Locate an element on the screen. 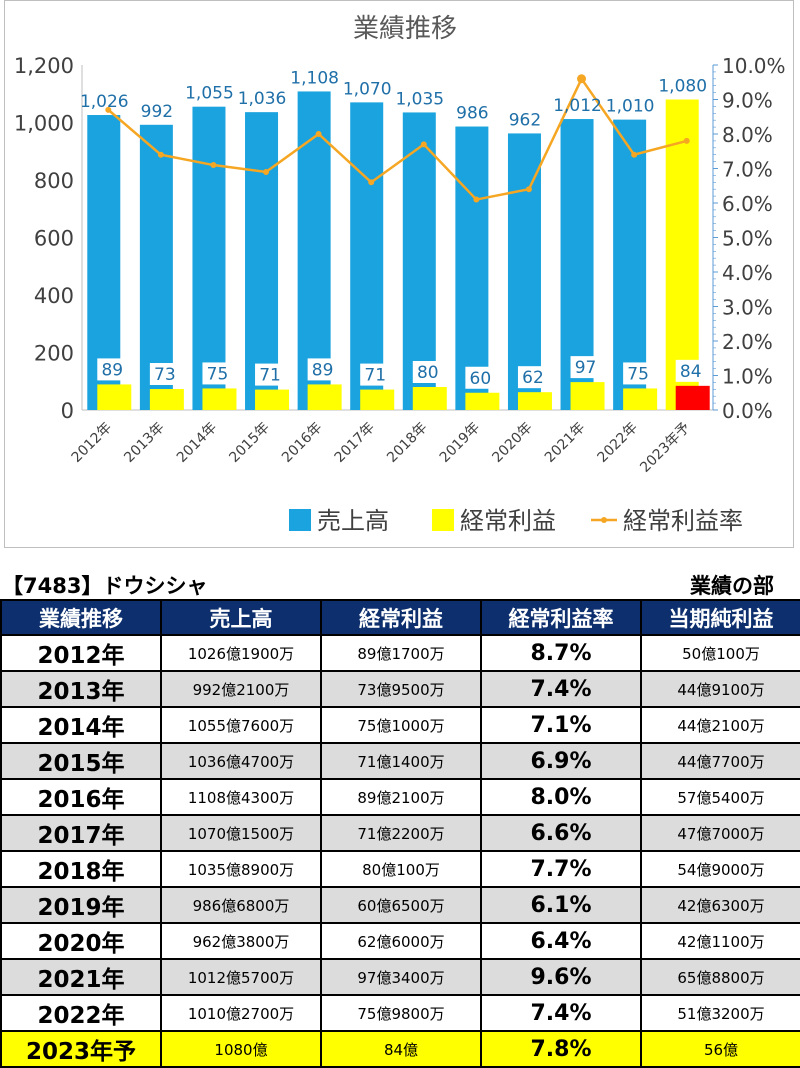 The height and width of the screenshot is (1068, 800). table-header-row: 【7483】ドウシシャ 業績の部 is located at coordinates (400, 582).